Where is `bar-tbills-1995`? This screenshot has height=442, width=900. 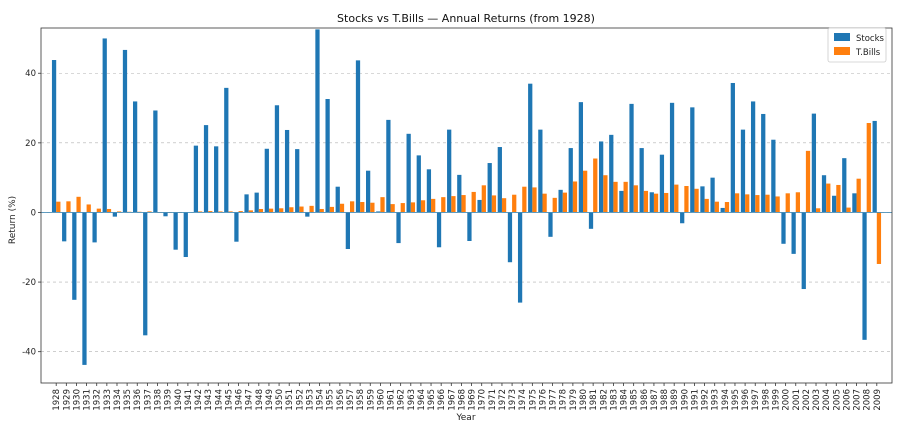
bar-tbills-1995 is located at coordinates (737, 203).